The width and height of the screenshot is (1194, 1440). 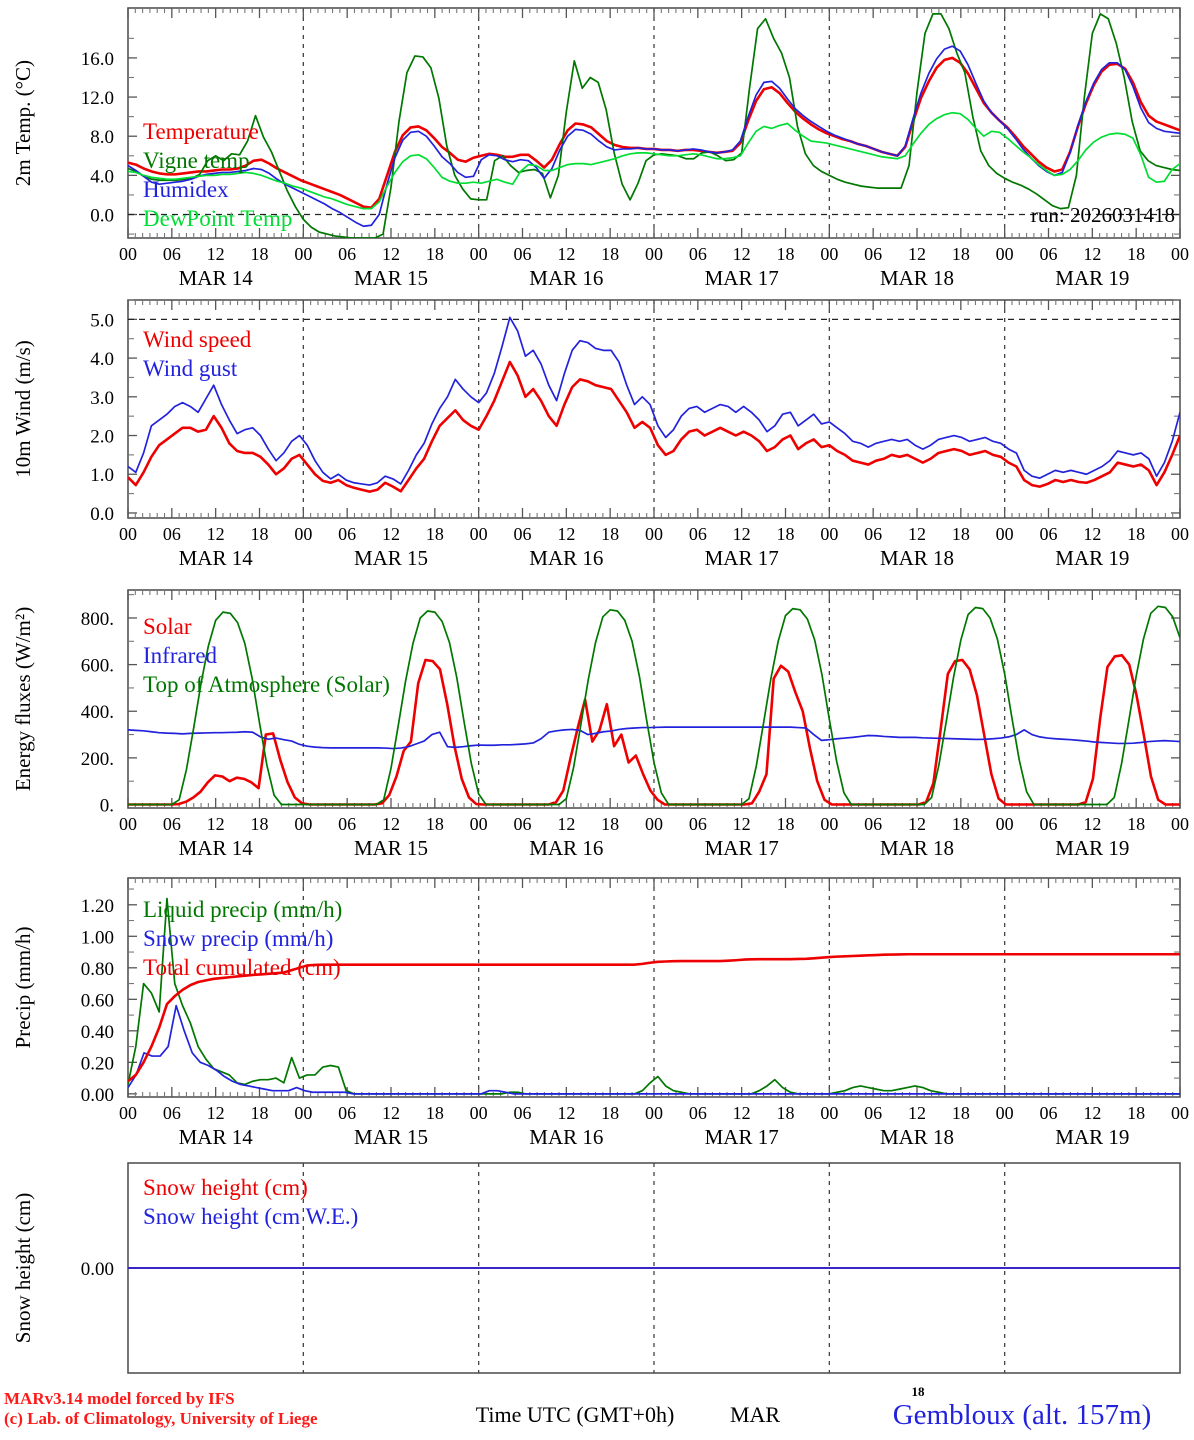 What do you see at coordinates (119, 1398) in the screenshot?
I see `footer-model-line: MARv3.14 model forced by IFS` at bounding box center [119, 1398].